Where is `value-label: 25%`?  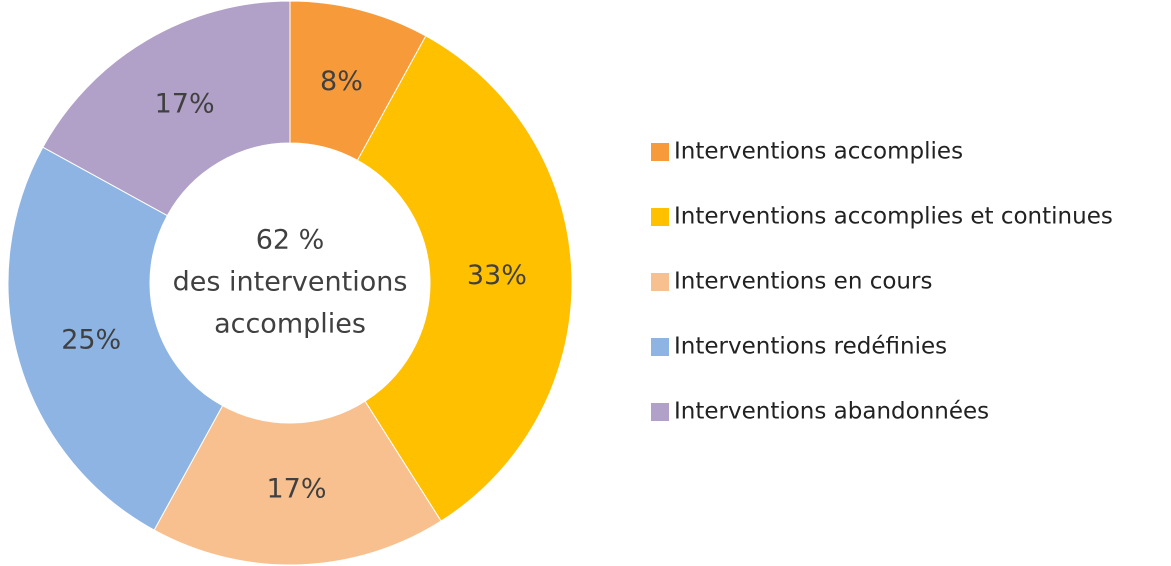 value-label: 25% is located at coordinates (91, 339).